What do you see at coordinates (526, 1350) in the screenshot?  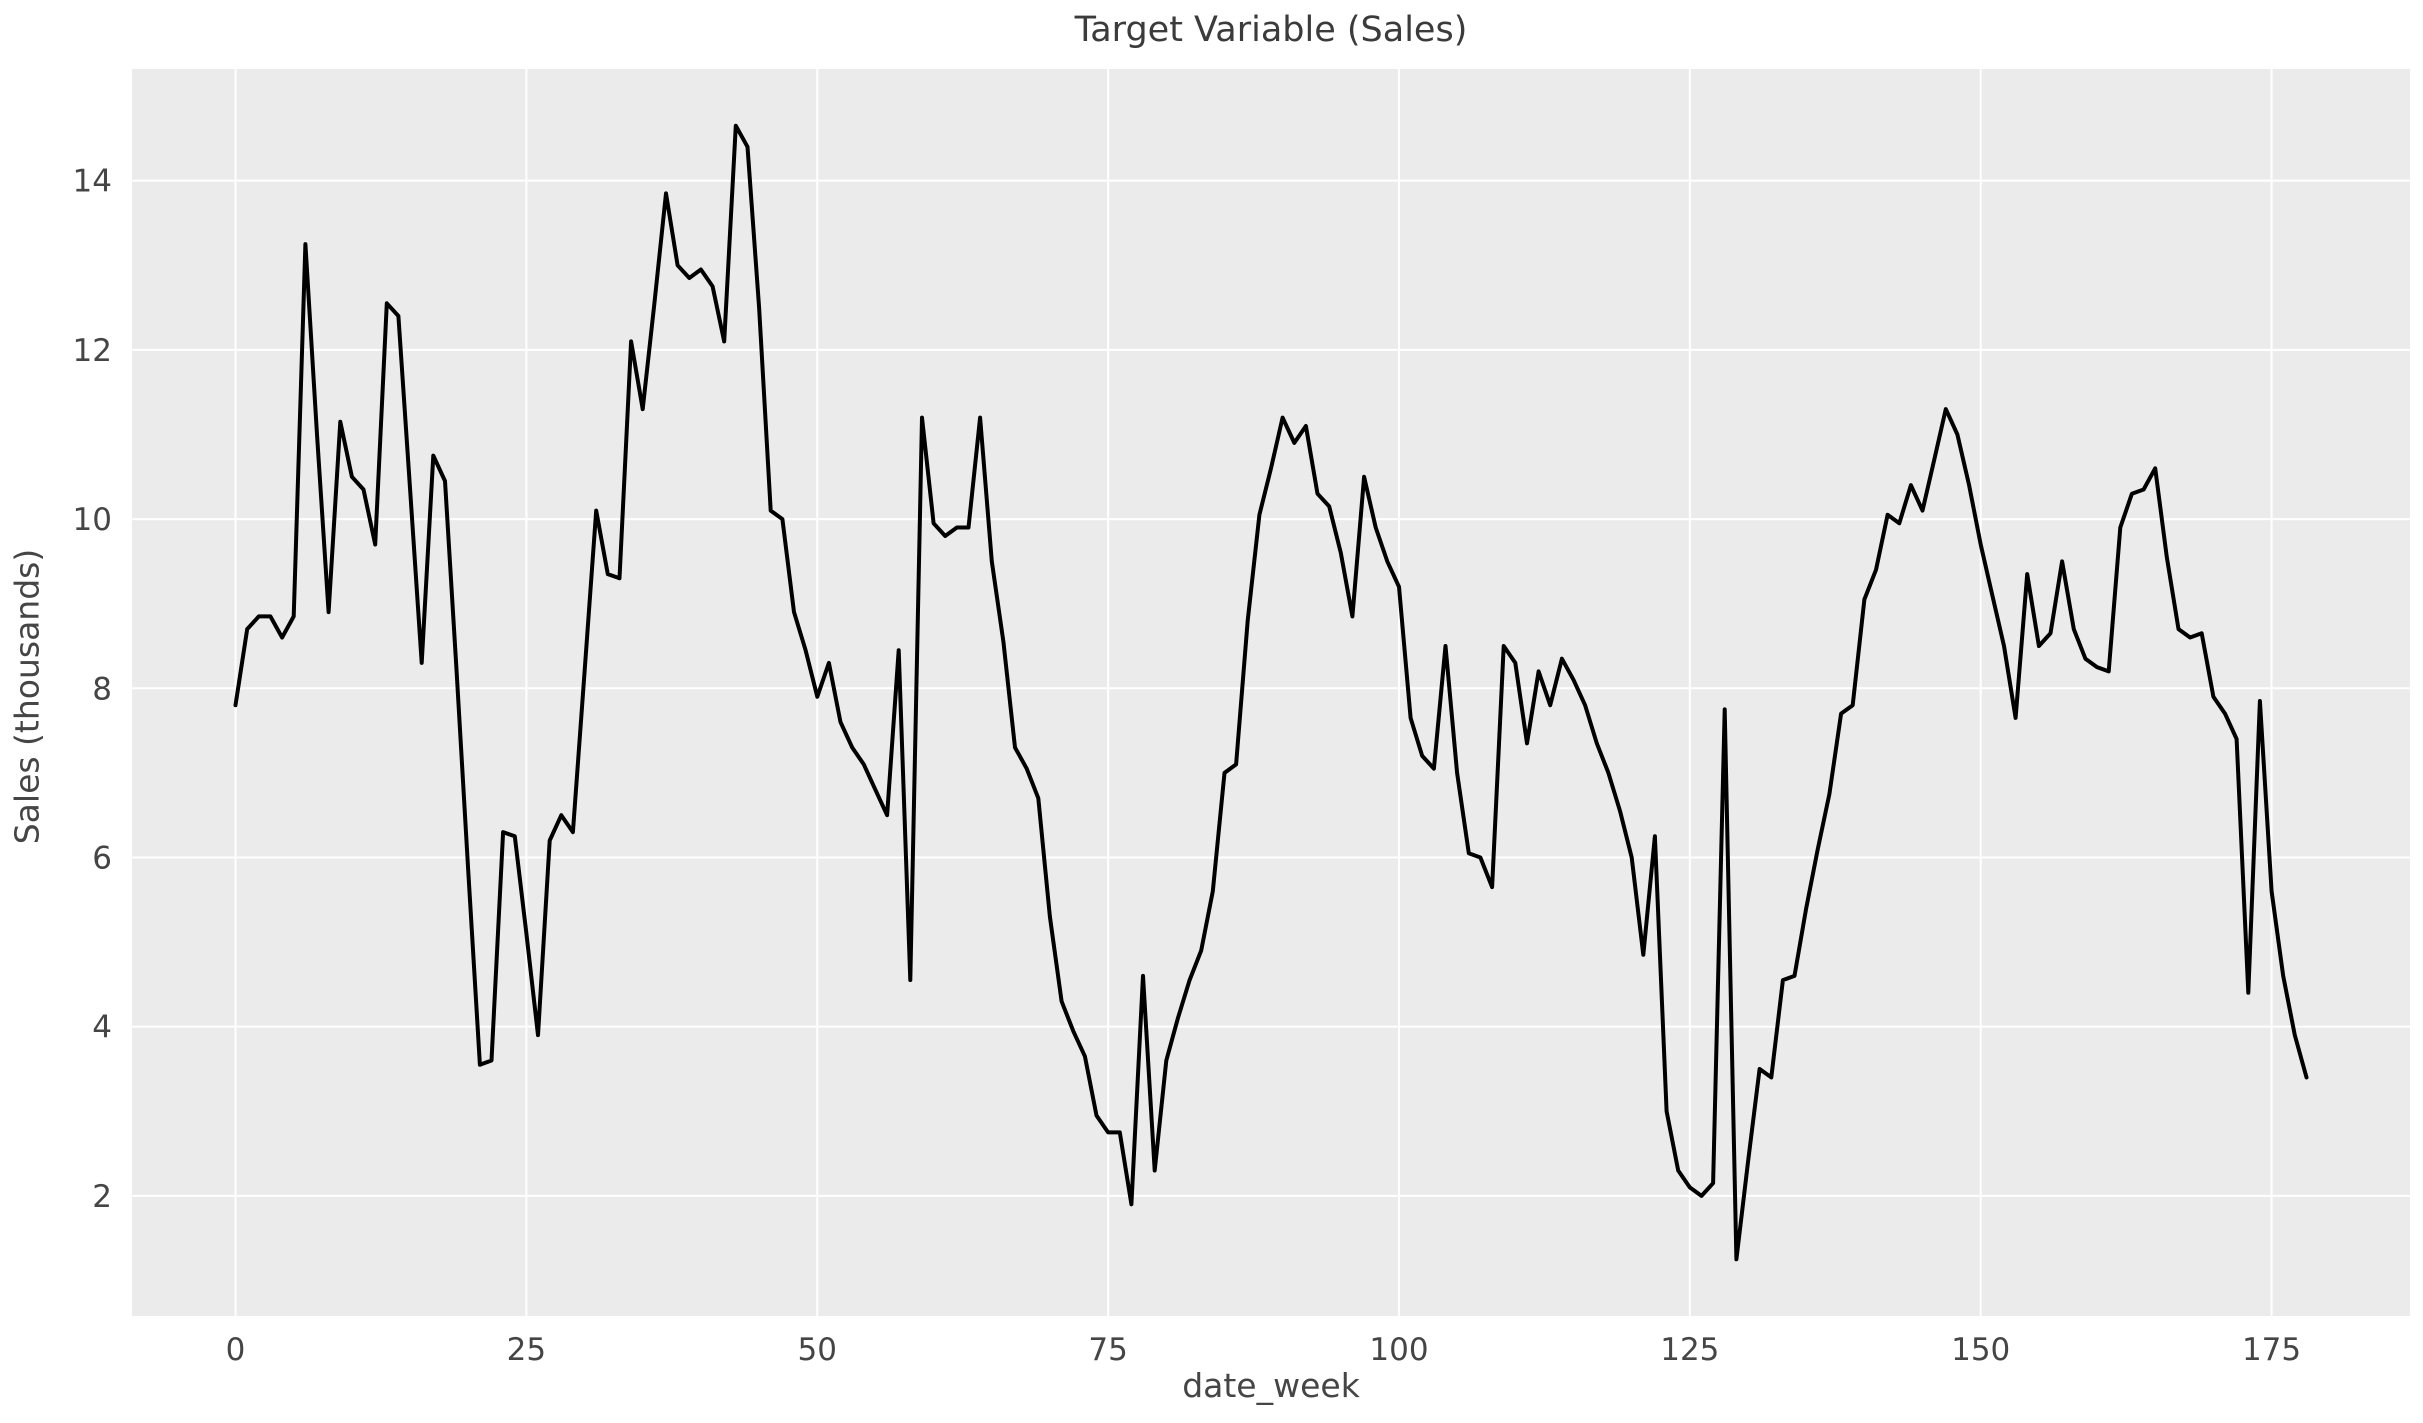 I see `x-tick-label-25: 25` at bounding box center [526, 1350].